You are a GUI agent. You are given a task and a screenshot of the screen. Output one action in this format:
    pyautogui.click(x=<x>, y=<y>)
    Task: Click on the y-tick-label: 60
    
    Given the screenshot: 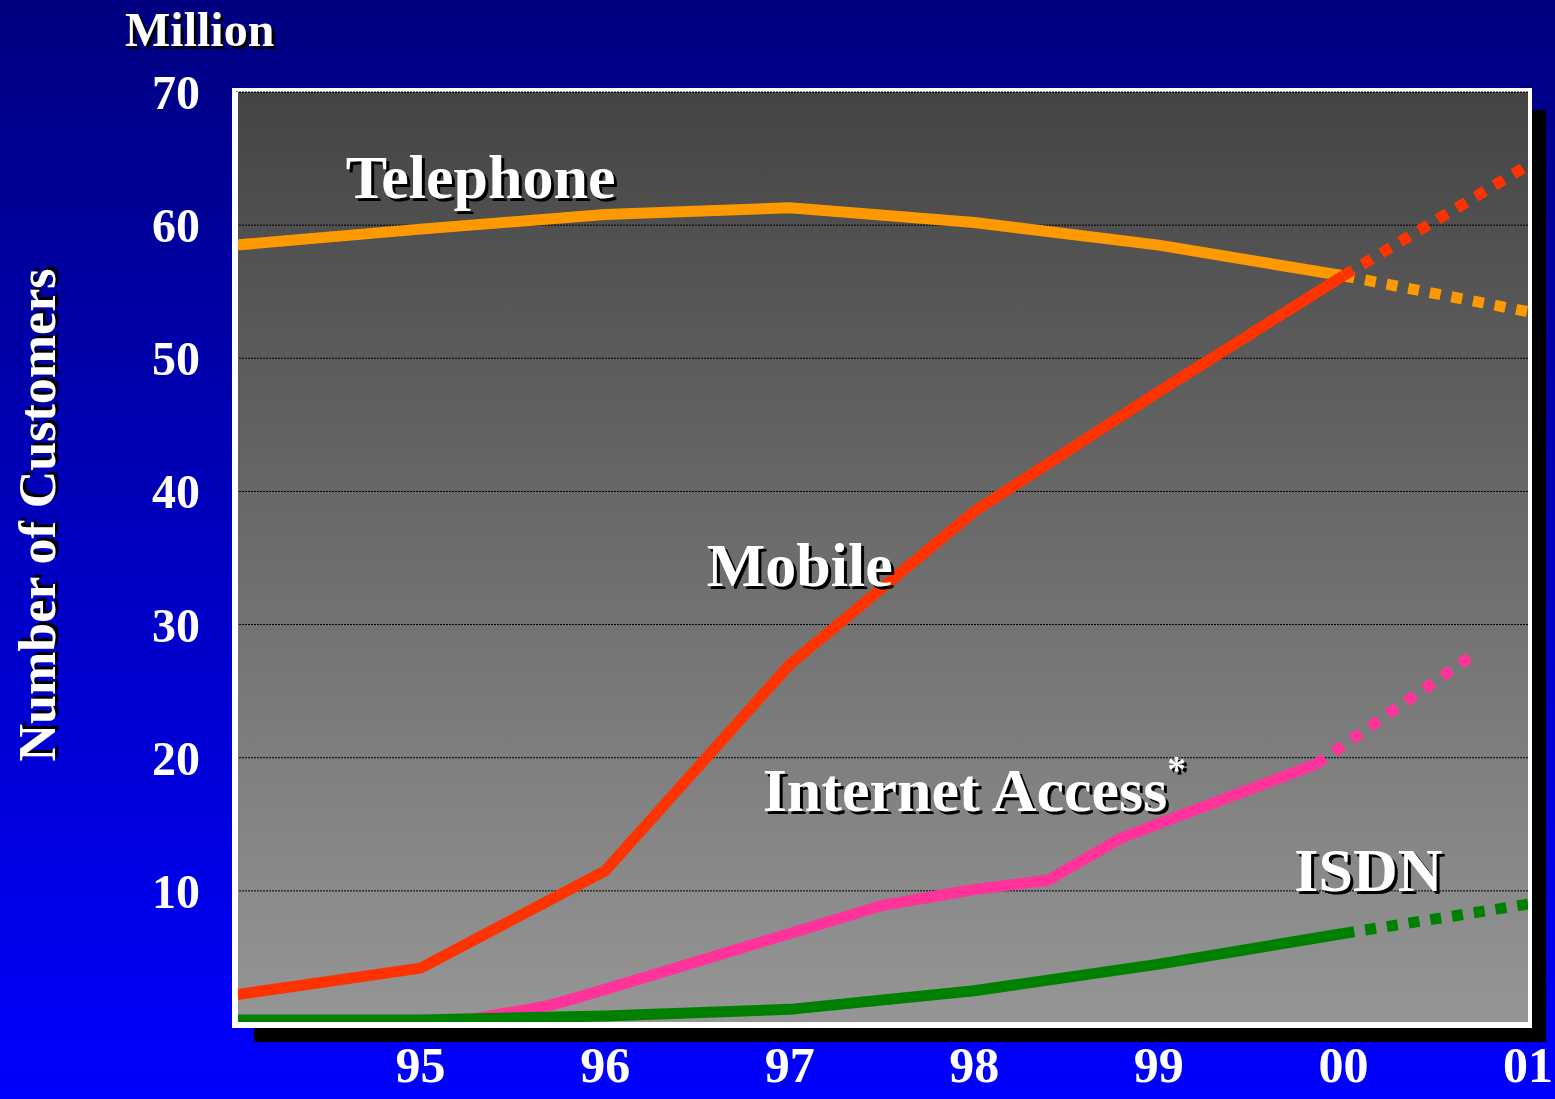 What is the action you would take?
    pyautogui.click(x=176, y=226)
    